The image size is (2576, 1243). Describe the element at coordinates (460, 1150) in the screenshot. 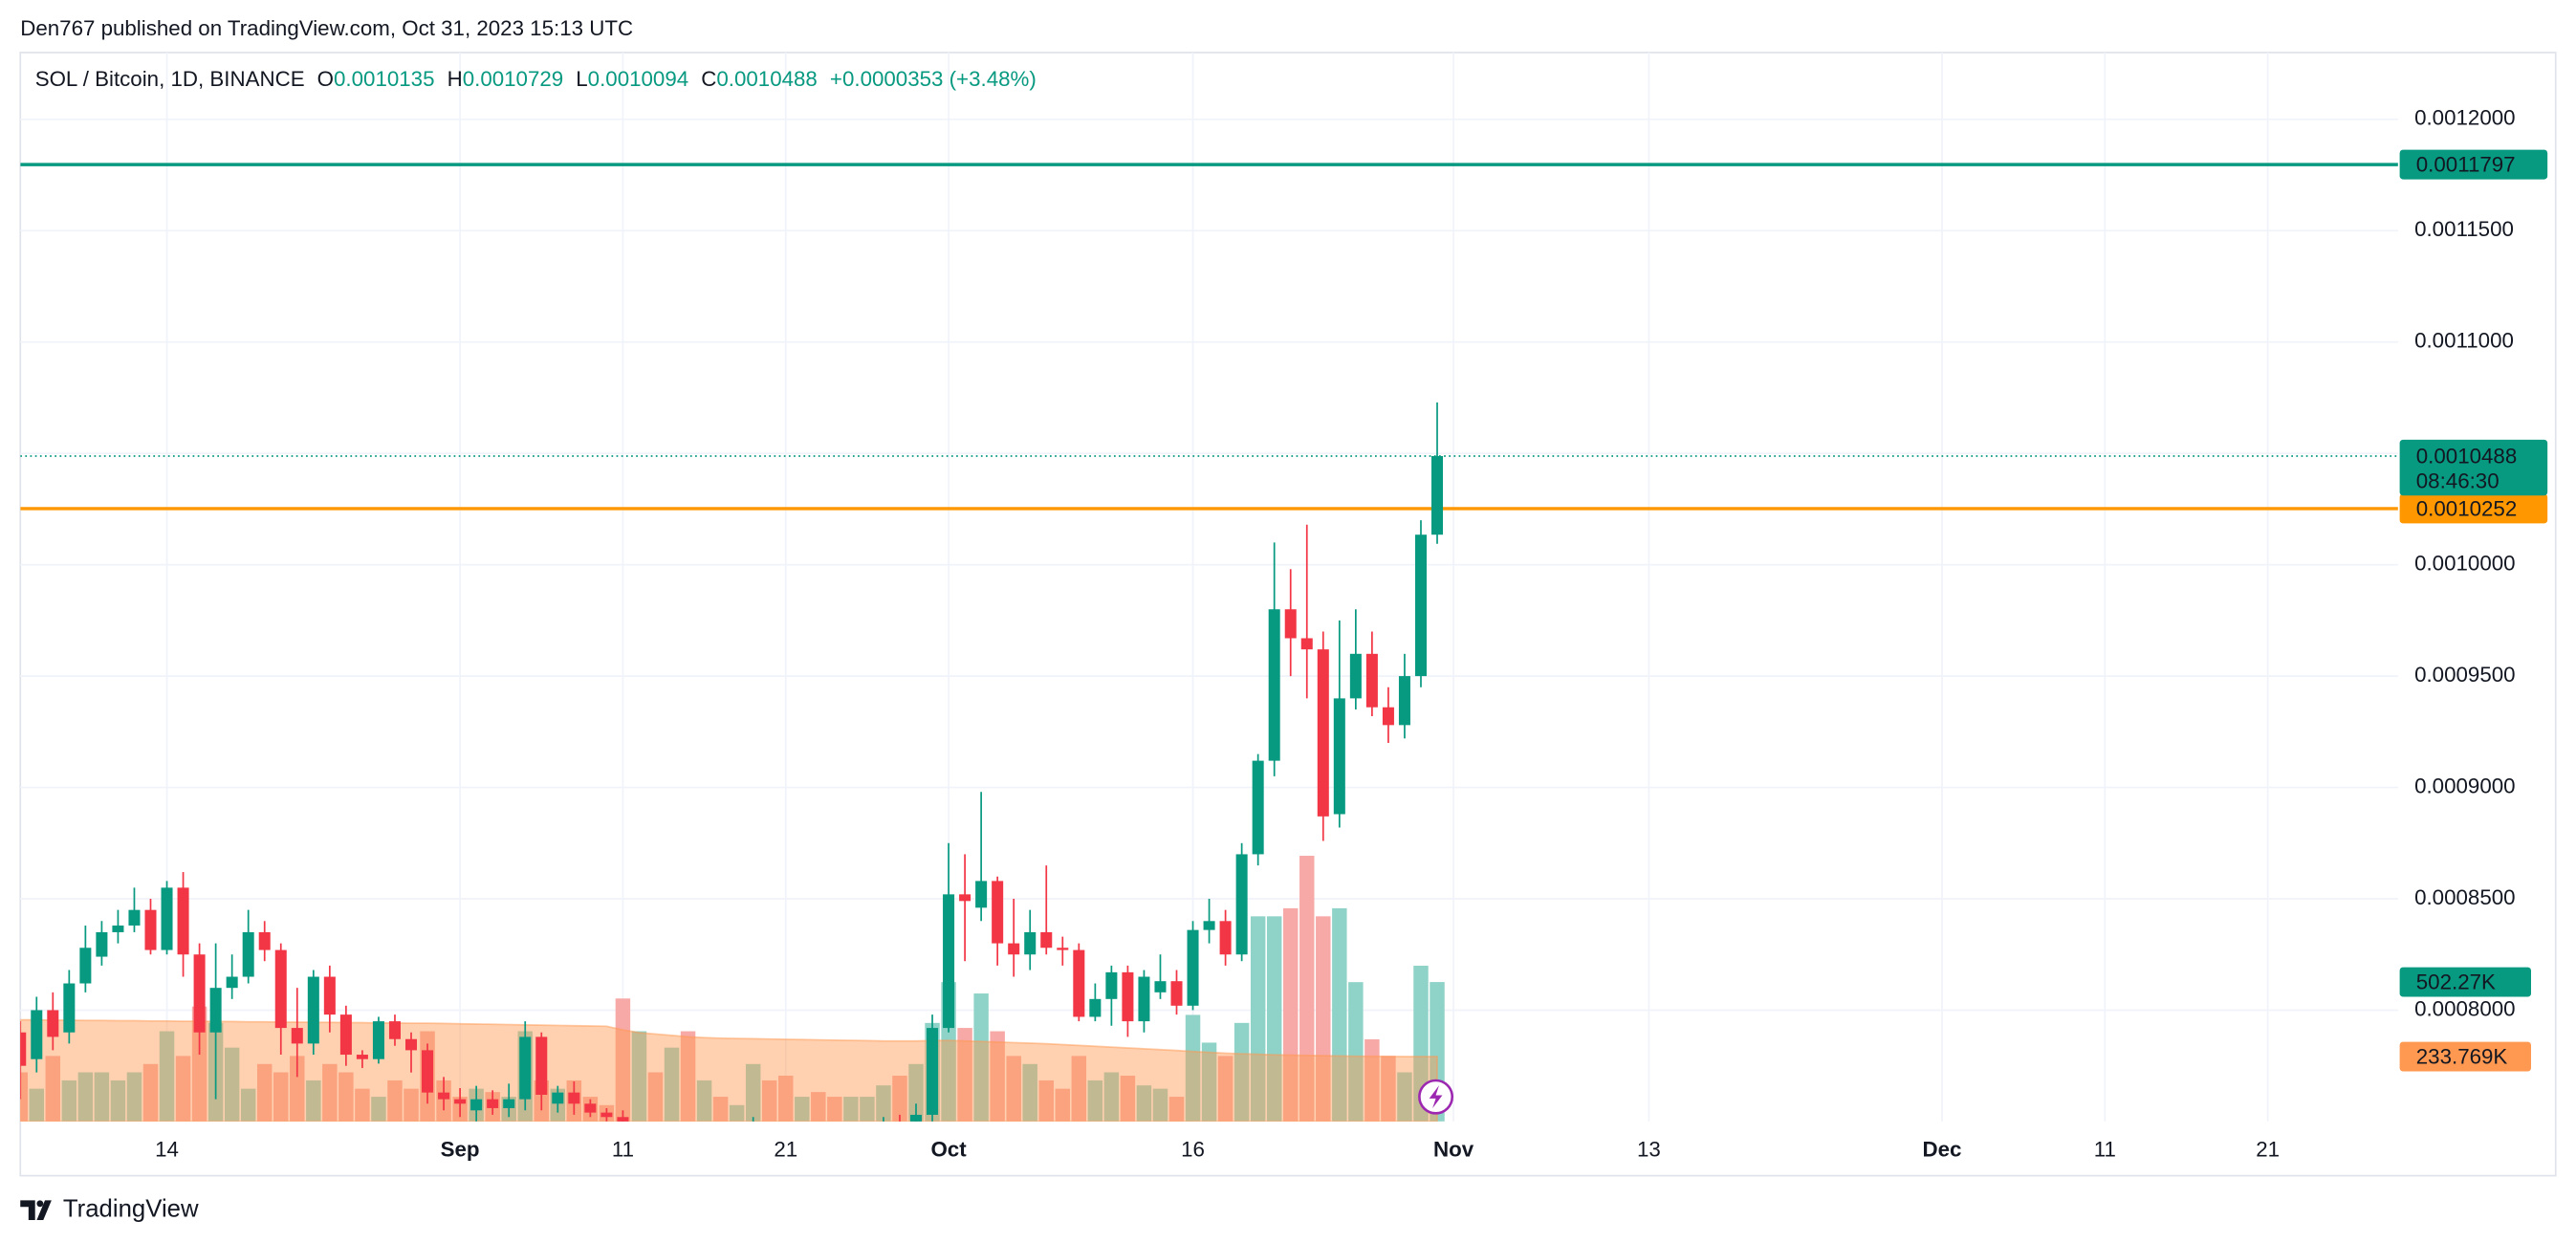

I see `x-tick-label: Sep` at that location.